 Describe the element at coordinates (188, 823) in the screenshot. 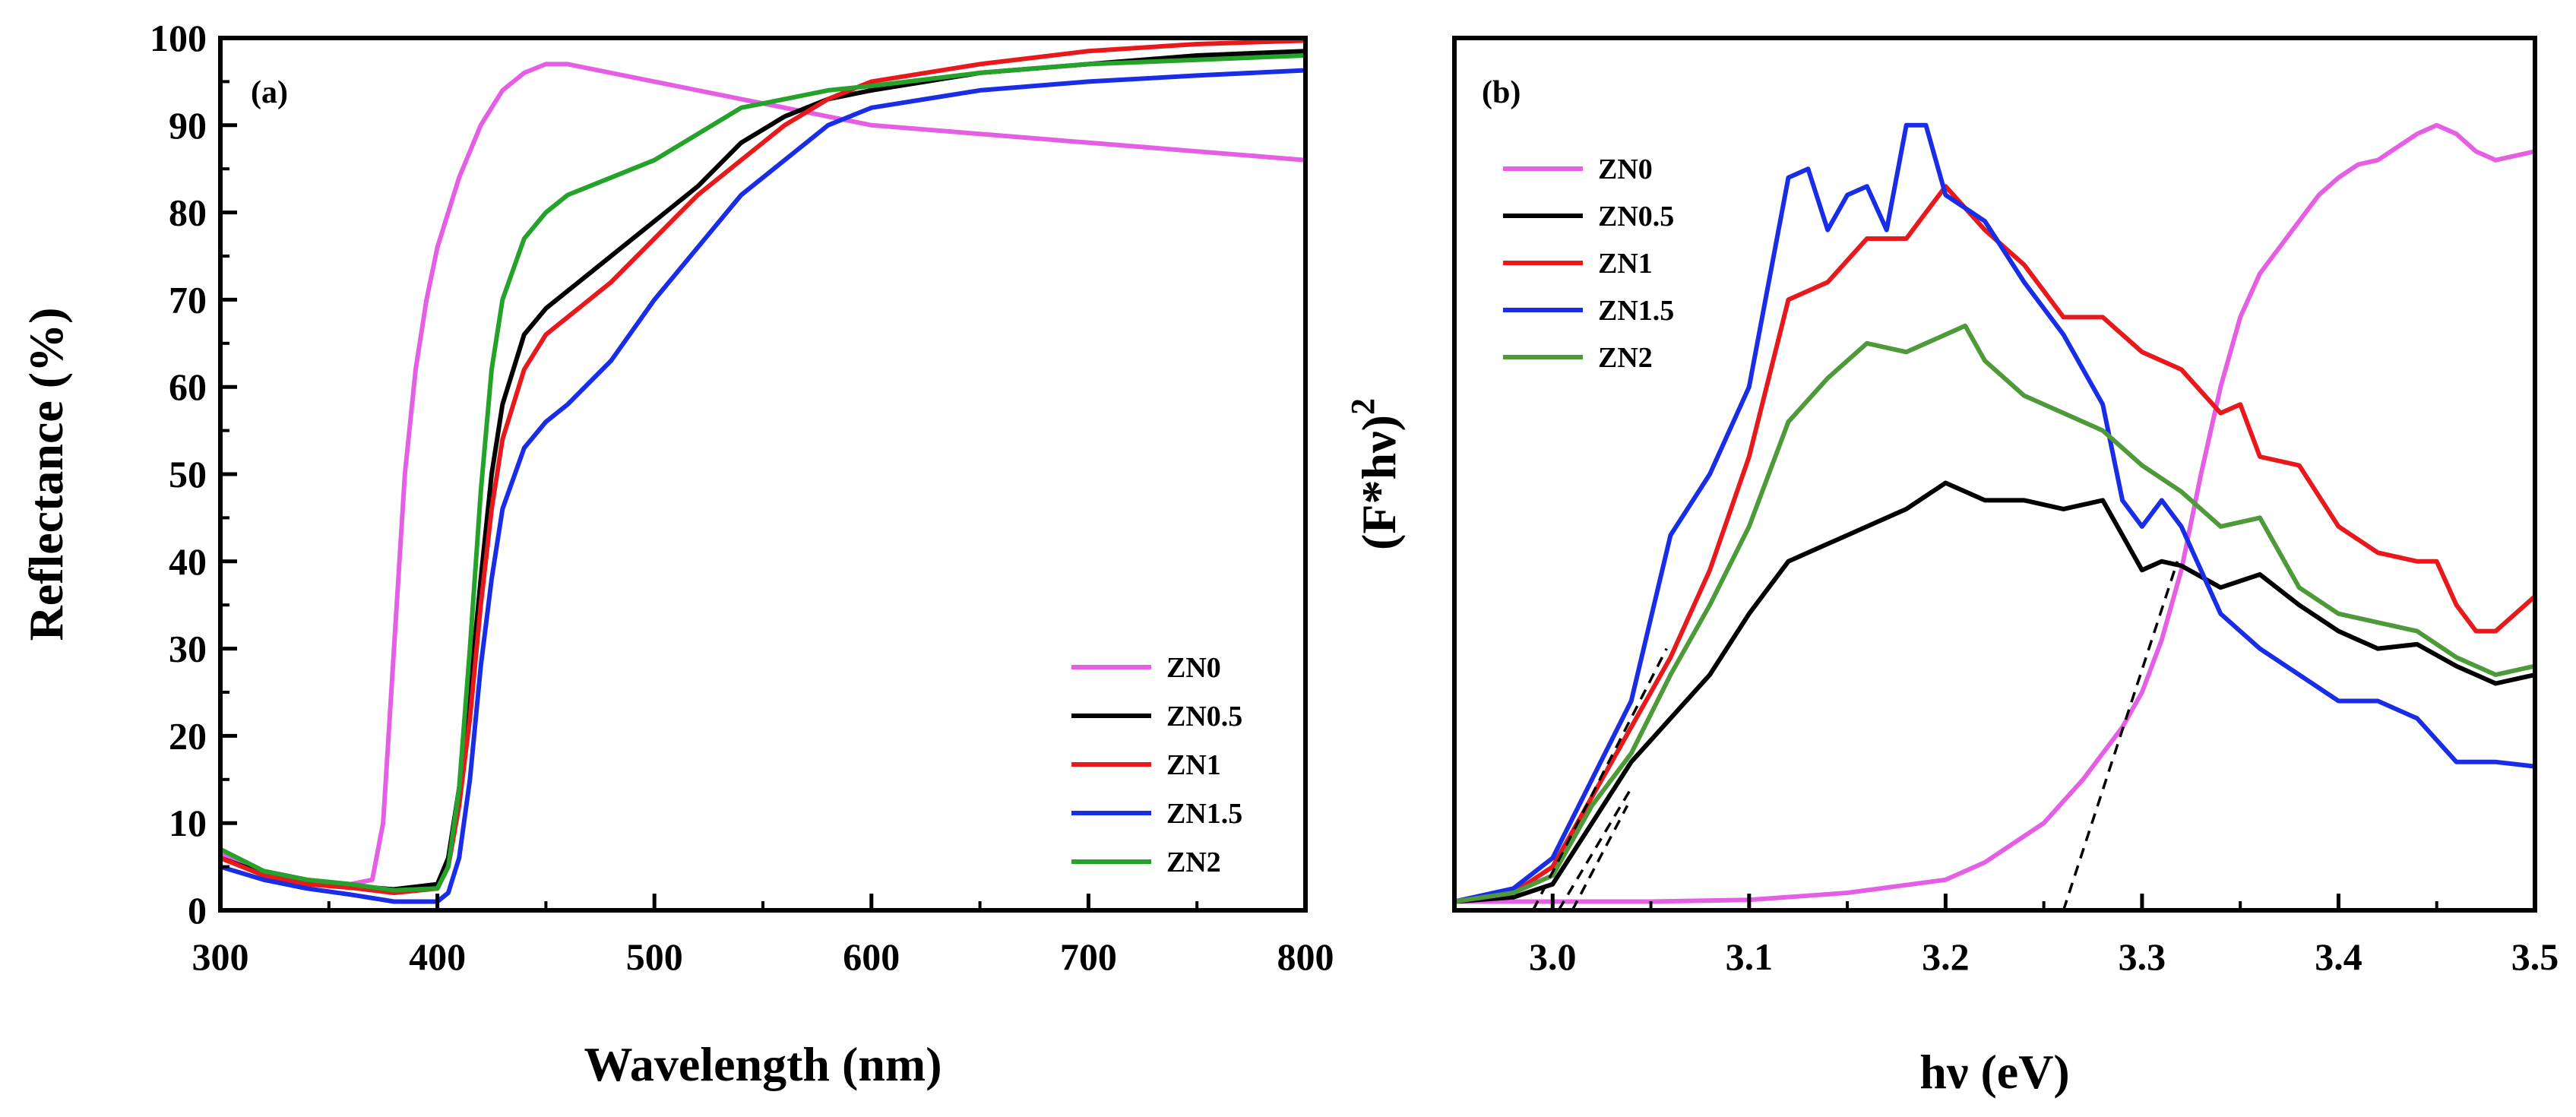

I see `panel-a-y-tick-label: 10` at that location.